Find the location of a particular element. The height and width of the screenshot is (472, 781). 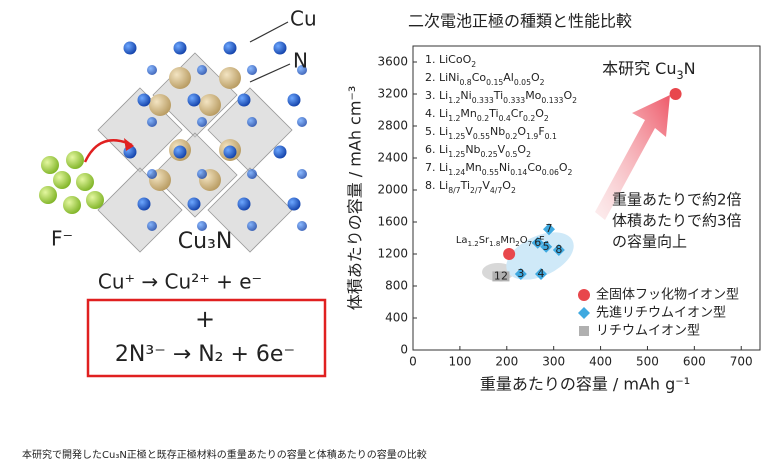

region is located at coordinates (540, 256).